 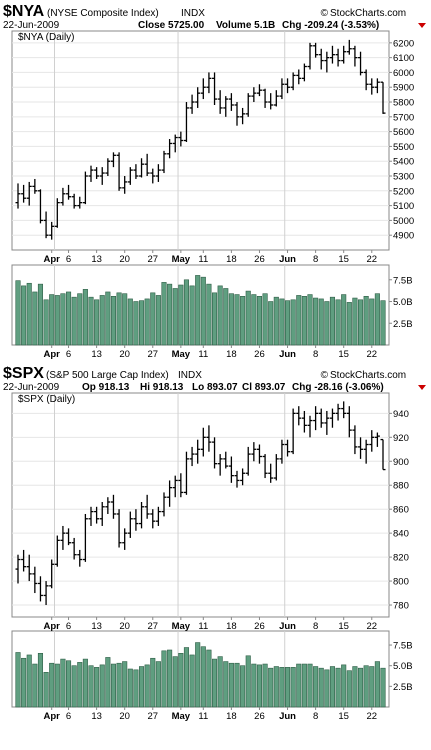 What do you see at coordinates (231, 354) in the screenshot?
I see `nya-xtick-label: 18` at bounding box center [231, 354].